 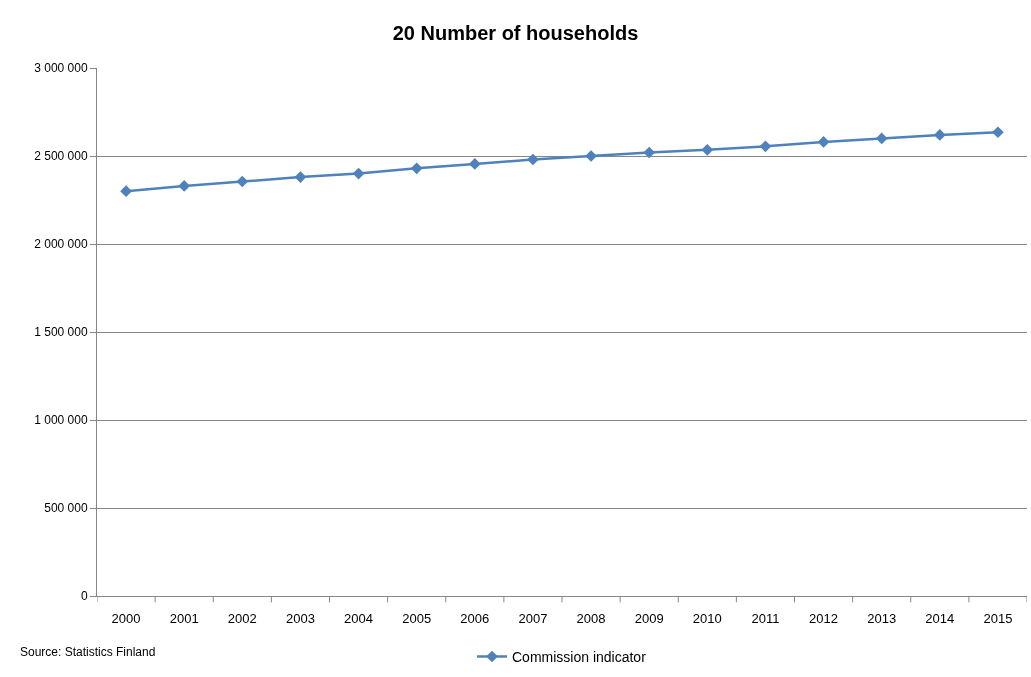 I want to click on legend-label: Commission indicator, so click(x=579, y=656).